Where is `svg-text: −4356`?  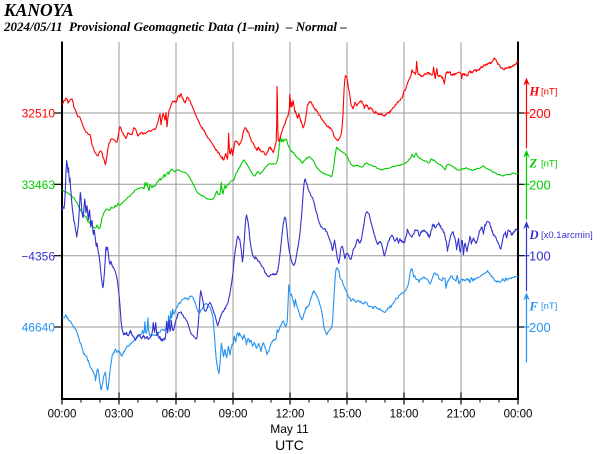 svg-text: −4356 is located at coordinates (38, 256).